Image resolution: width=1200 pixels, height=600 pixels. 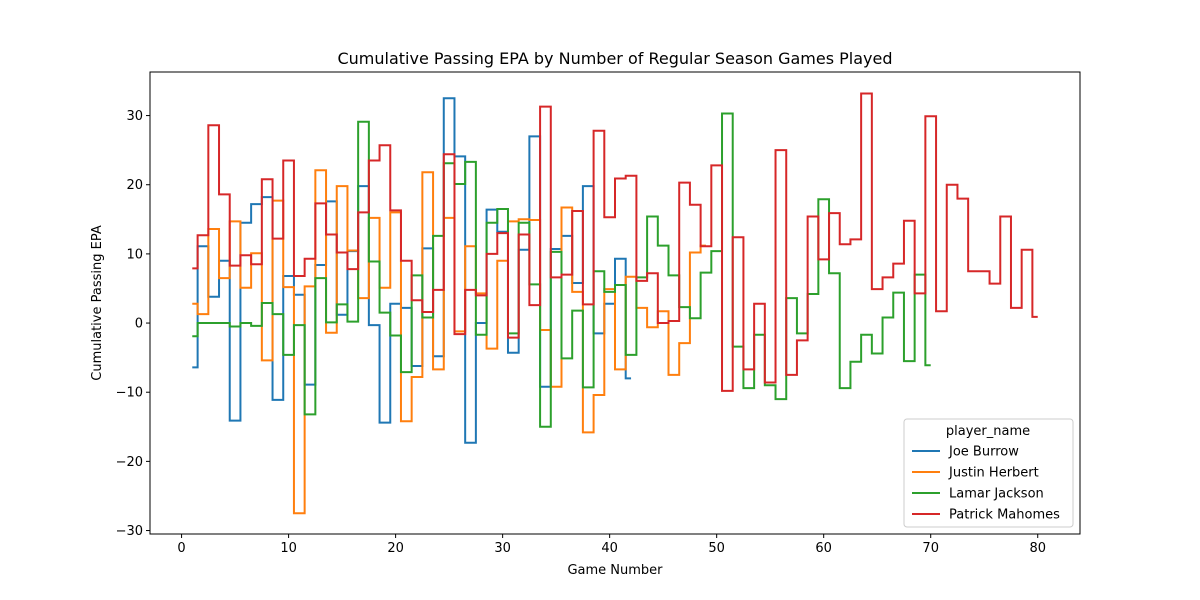 What do you see at coordinates (129, 531) in the screenshot?
I see `y-tick-label: −30` at bounding box center [129, 531].